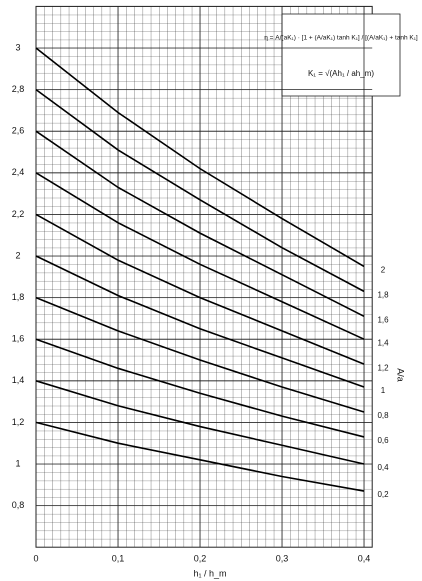 This screenshot has height=581, width=422. Describe the element at coordinates (383, 342) in the screenshot. I see `legend-label: 1,4` at that location.